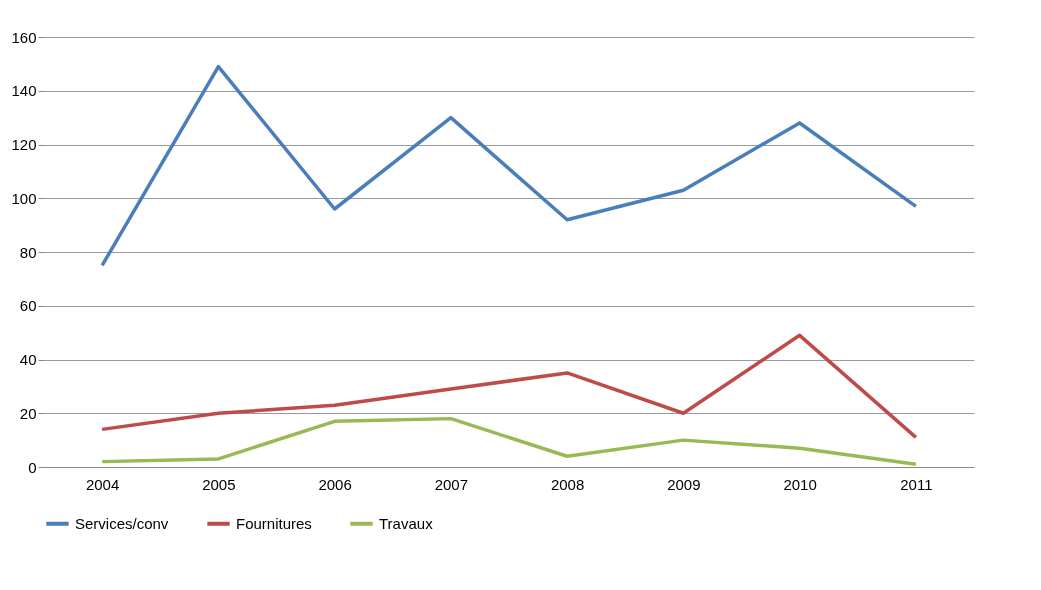  What do you see at coordinates (24, 37) in the screenshot?
I see `y-tick-label: 160` at bounding box center [24, 37].